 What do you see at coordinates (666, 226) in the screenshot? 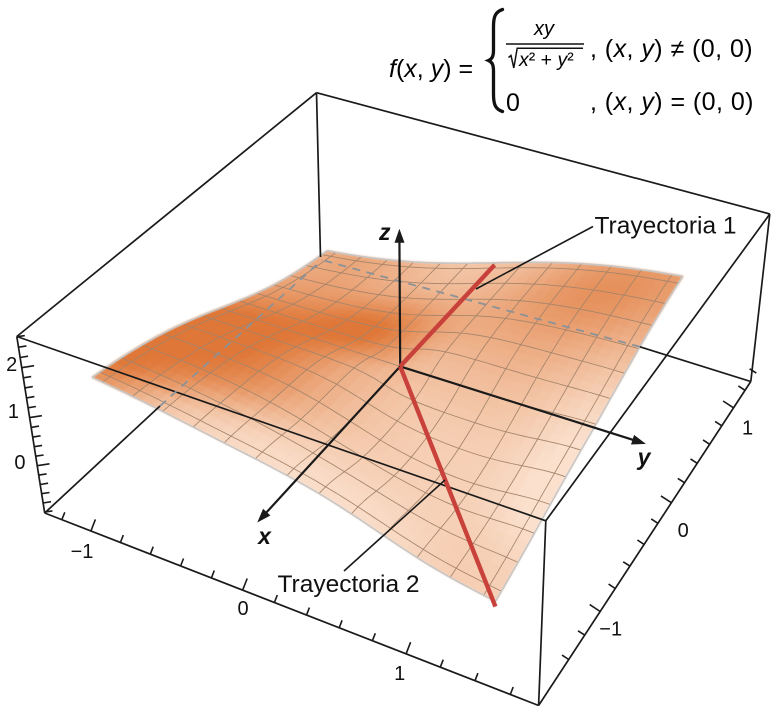
I see `svg-text: Trayectoria 1` at bounding box center [666, 226].